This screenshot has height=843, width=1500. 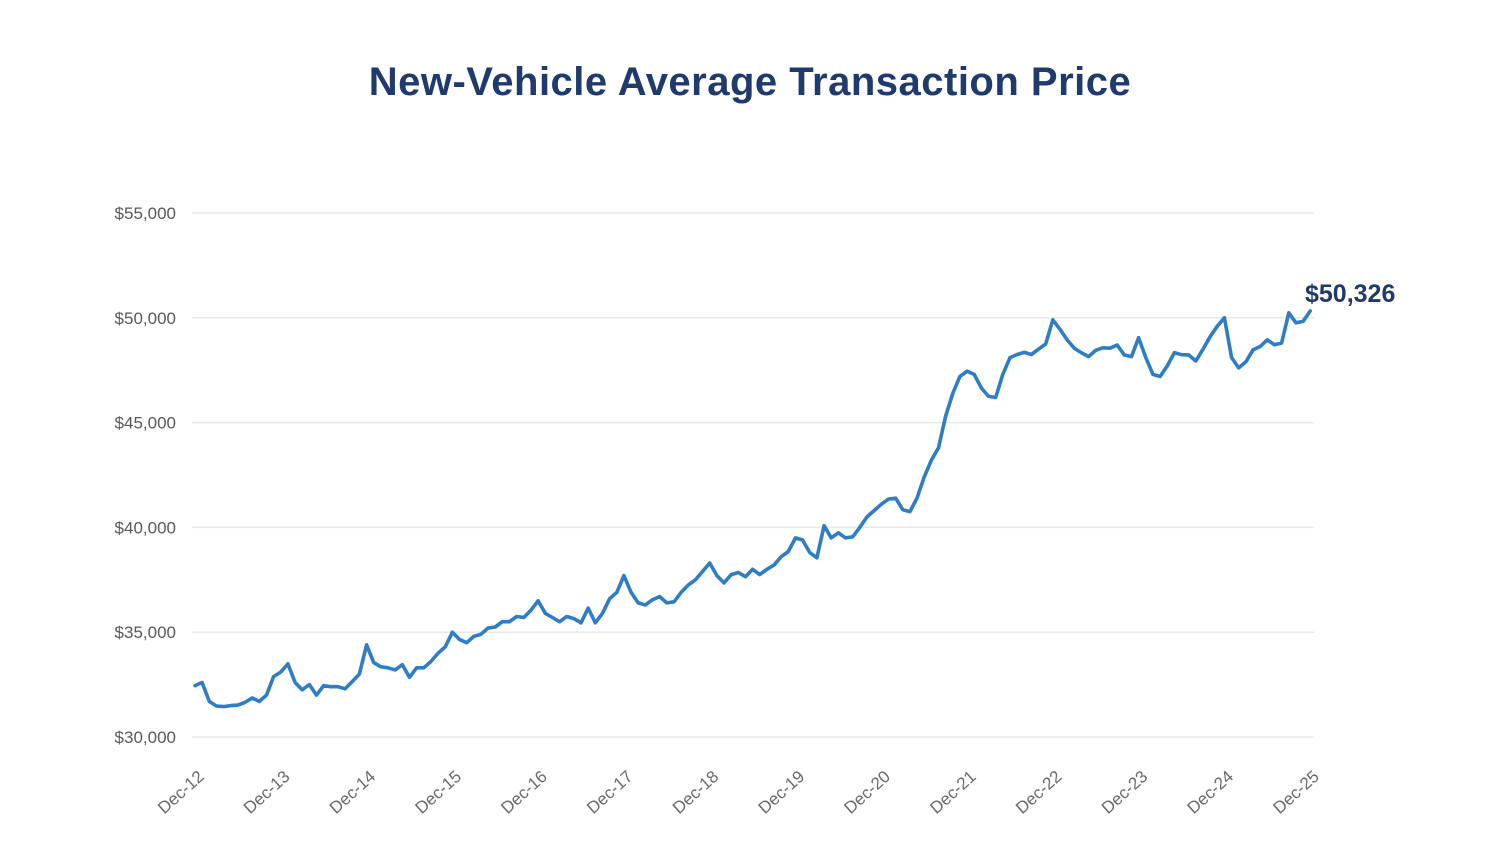 I want to click on x-axis-tick-label: Dec-25, so click(x=1295, y=792).